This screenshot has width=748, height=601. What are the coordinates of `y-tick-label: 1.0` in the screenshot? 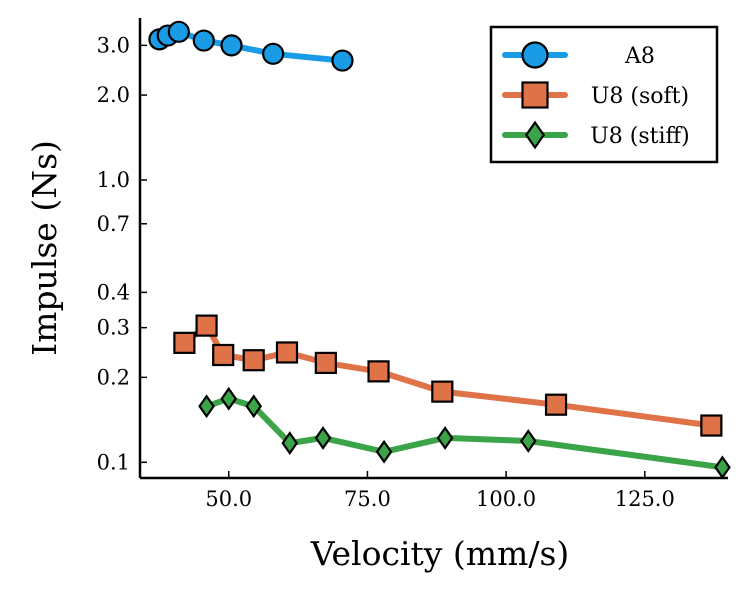 It's located at (113, 180).